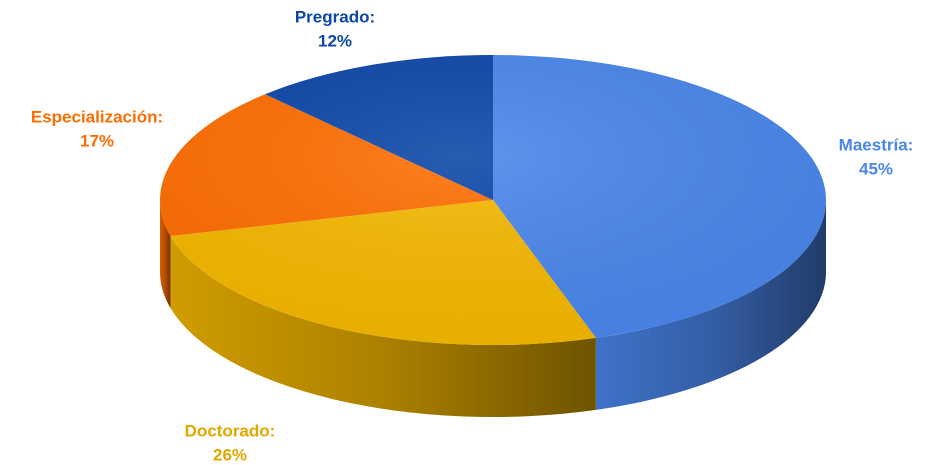  What do you see at coordinates (97, 116) in the screenshot?
I see `data-label-name: Especialización:` at bounding box center [97, 116].